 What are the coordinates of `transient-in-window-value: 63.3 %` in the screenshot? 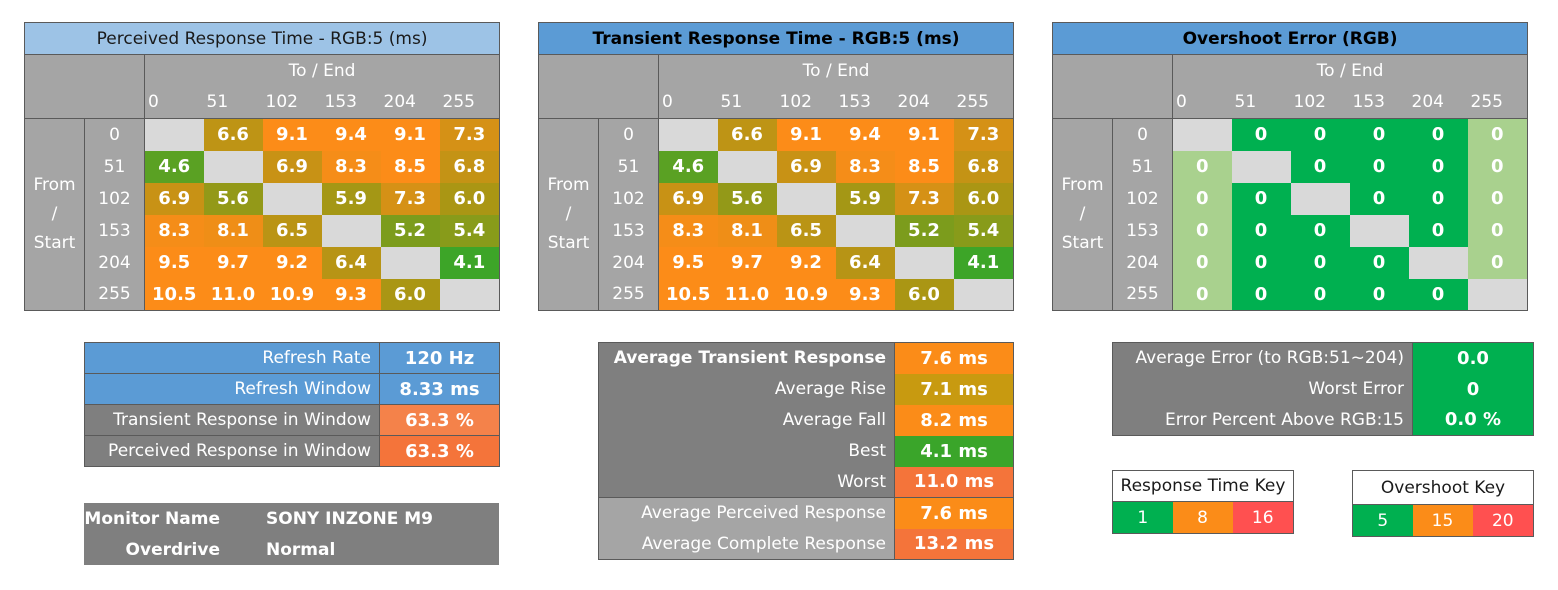 It's located at (439, 420).